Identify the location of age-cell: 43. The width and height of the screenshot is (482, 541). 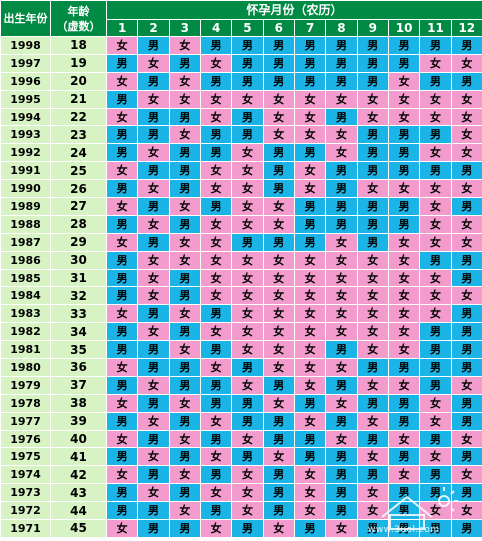
(79, 493).